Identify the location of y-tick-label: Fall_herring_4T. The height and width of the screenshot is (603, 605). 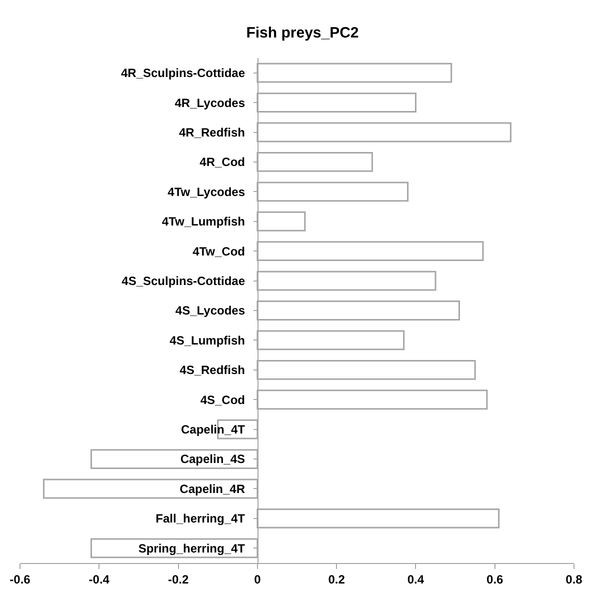
(201, 519).